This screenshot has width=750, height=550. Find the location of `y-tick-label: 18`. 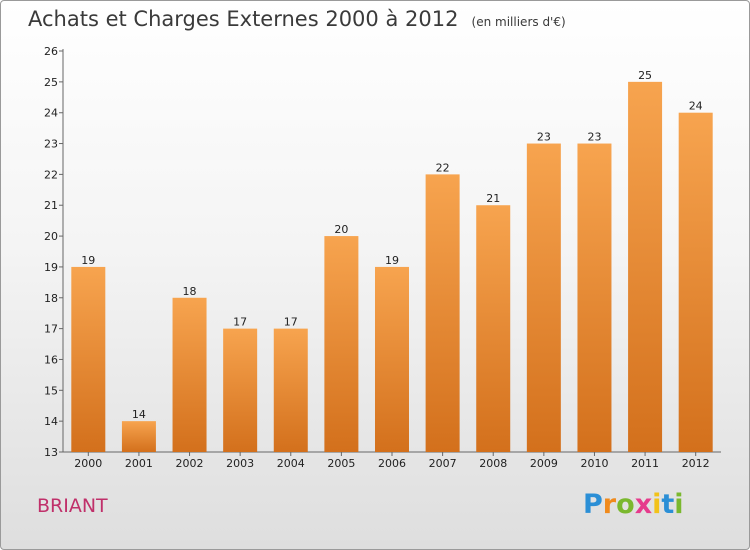

y-tick-label: 18 is located at coordinates (51, 298).